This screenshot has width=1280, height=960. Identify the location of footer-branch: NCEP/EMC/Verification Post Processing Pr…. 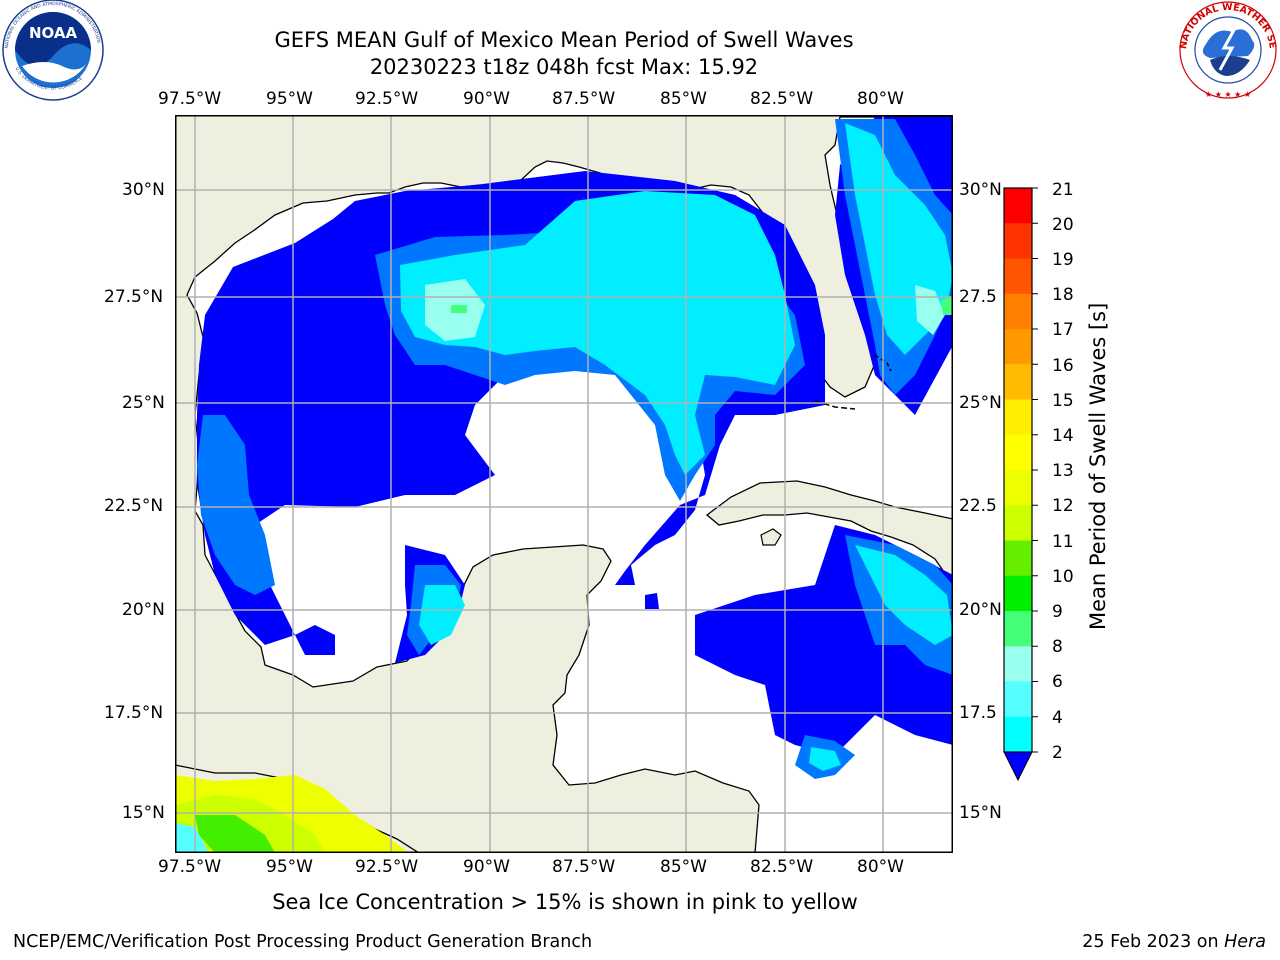
(303, 942).